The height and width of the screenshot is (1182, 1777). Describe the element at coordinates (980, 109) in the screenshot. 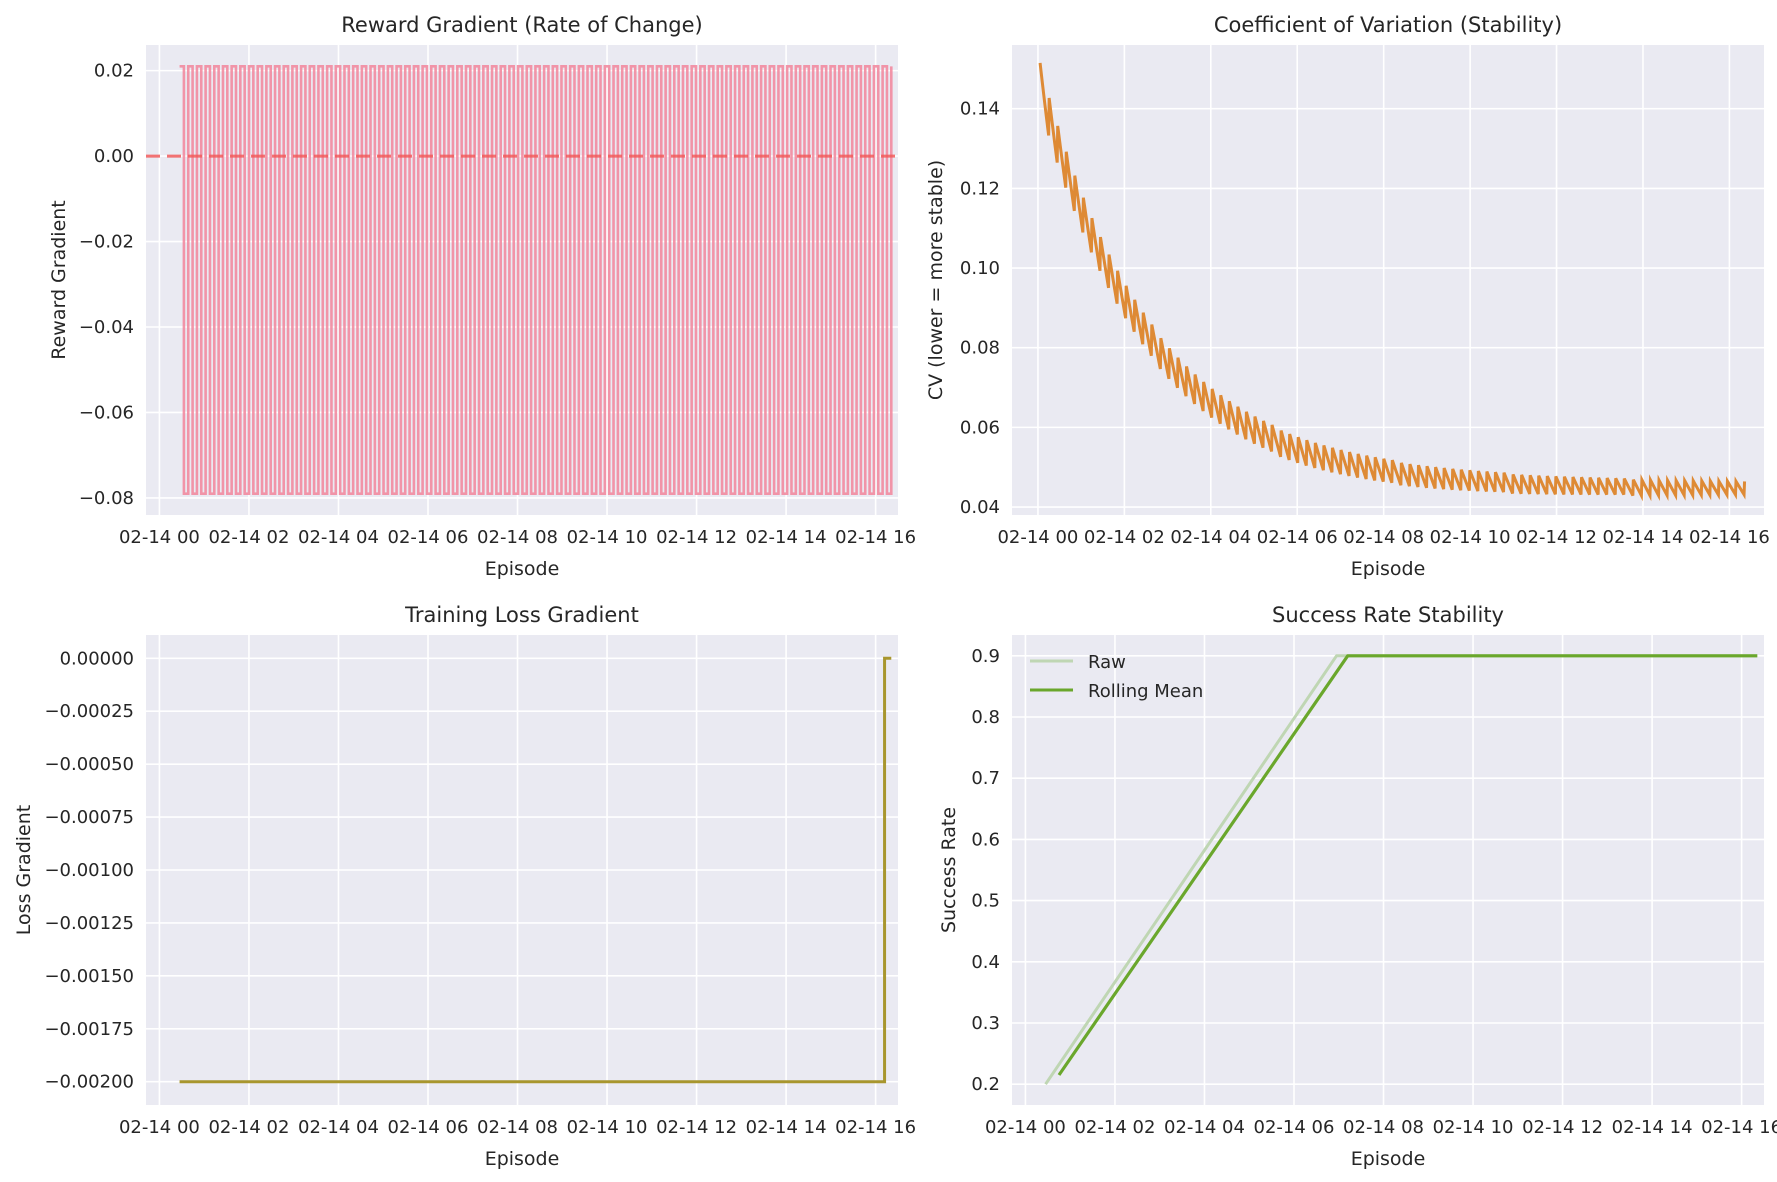

I see `y-tick-label: 0.14` at that location.